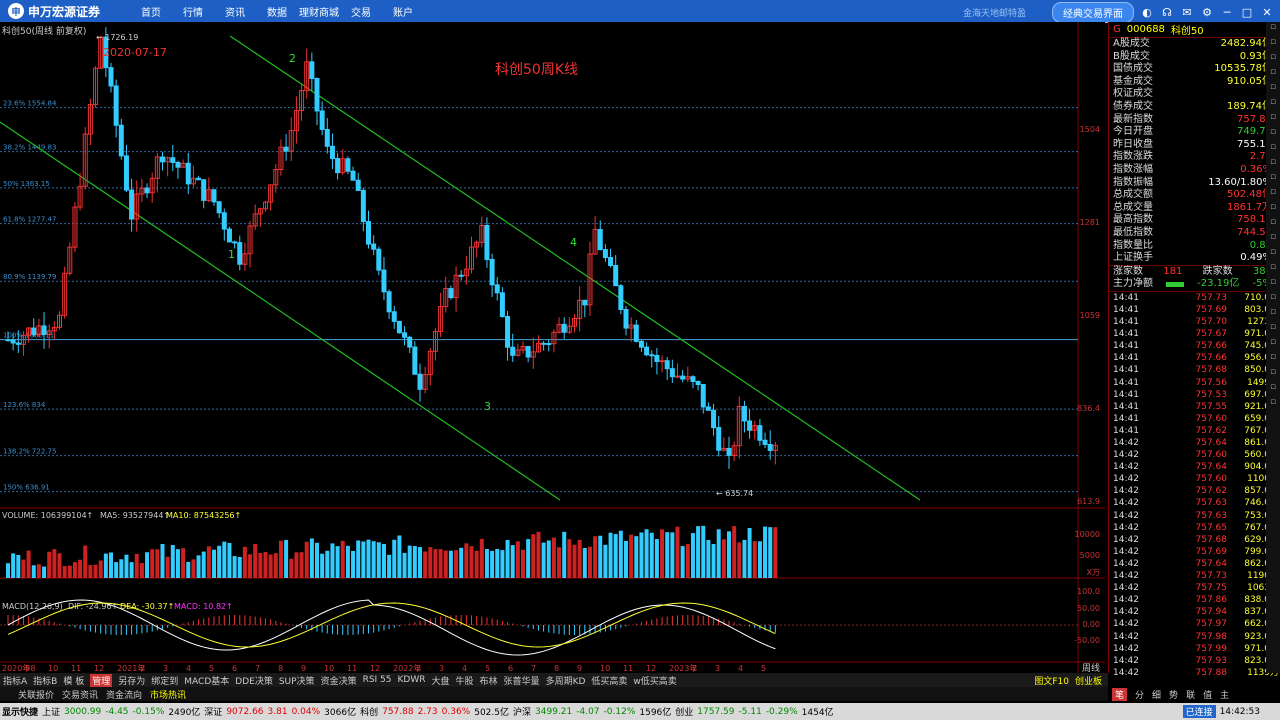  I want to click on side-tab-4: 联, so click(1191, 695).